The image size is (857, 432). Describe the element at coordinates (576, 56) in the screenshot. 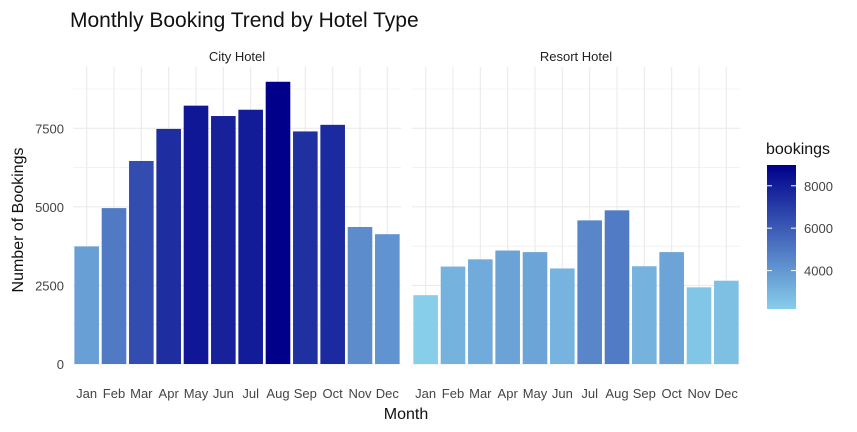

I see `facet-label: Resort Hotel` at that location.